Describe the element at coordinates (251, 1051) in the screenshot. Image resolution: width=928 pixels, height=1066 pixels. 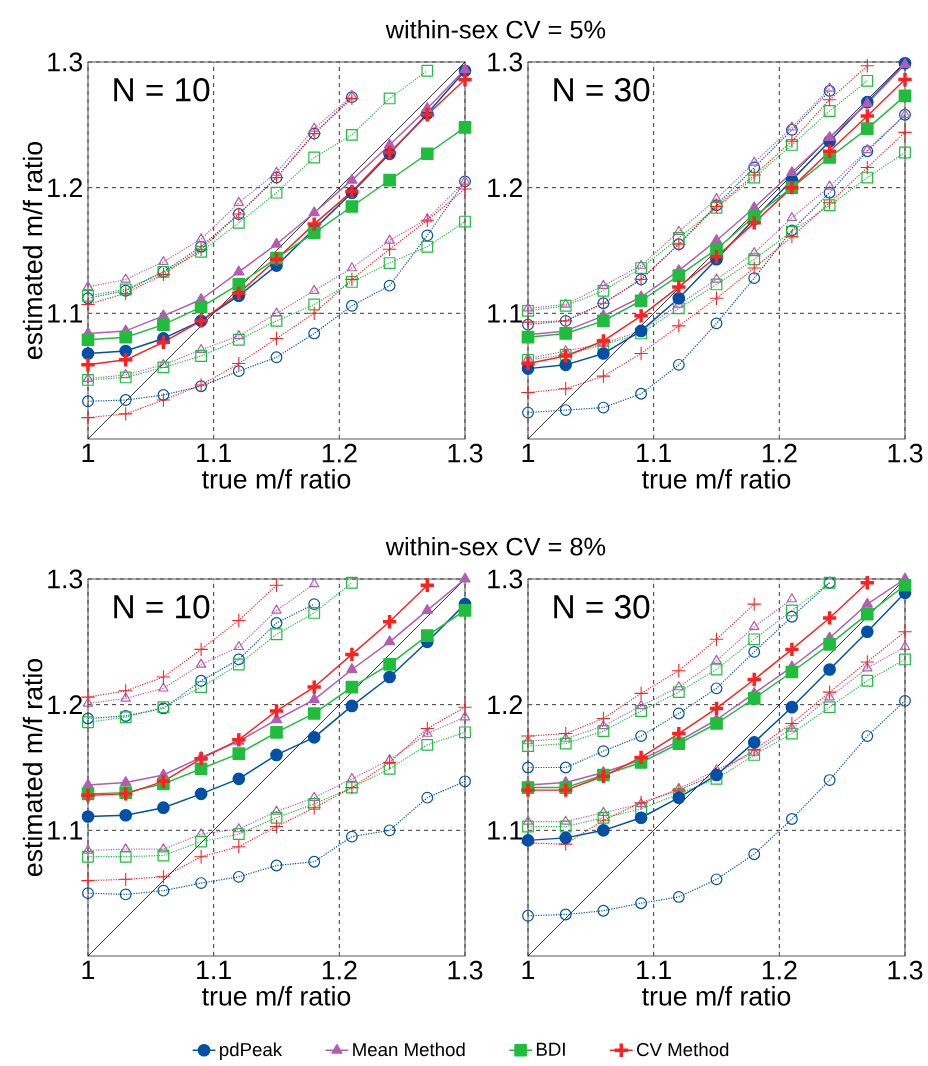
I see `legend-label: pdPeak` at that location.